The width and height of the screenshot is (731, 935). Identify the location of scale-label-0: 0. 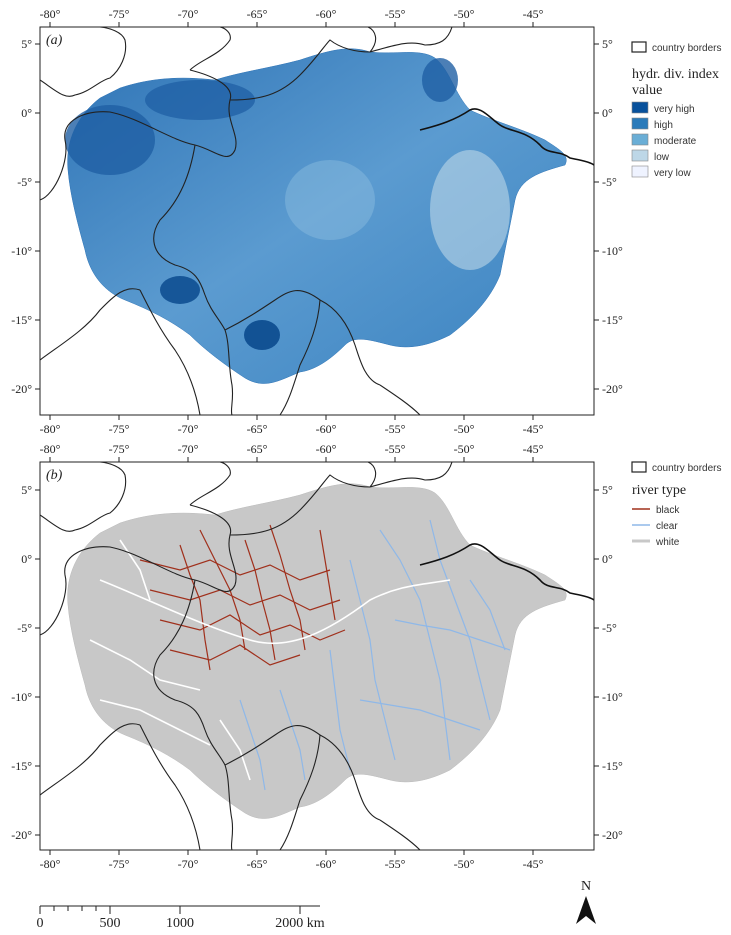
(40, 923).